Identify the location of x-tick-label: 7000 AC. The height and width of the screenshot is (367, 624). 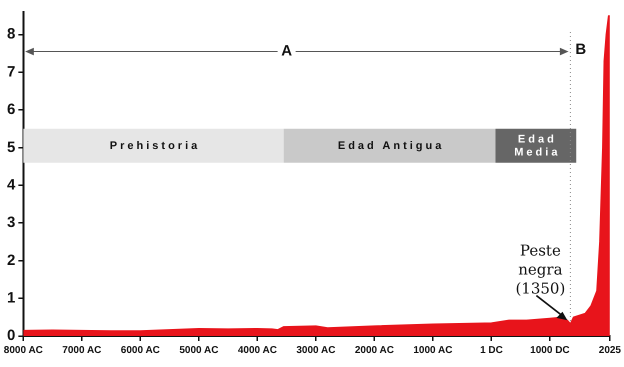
(82, 350).